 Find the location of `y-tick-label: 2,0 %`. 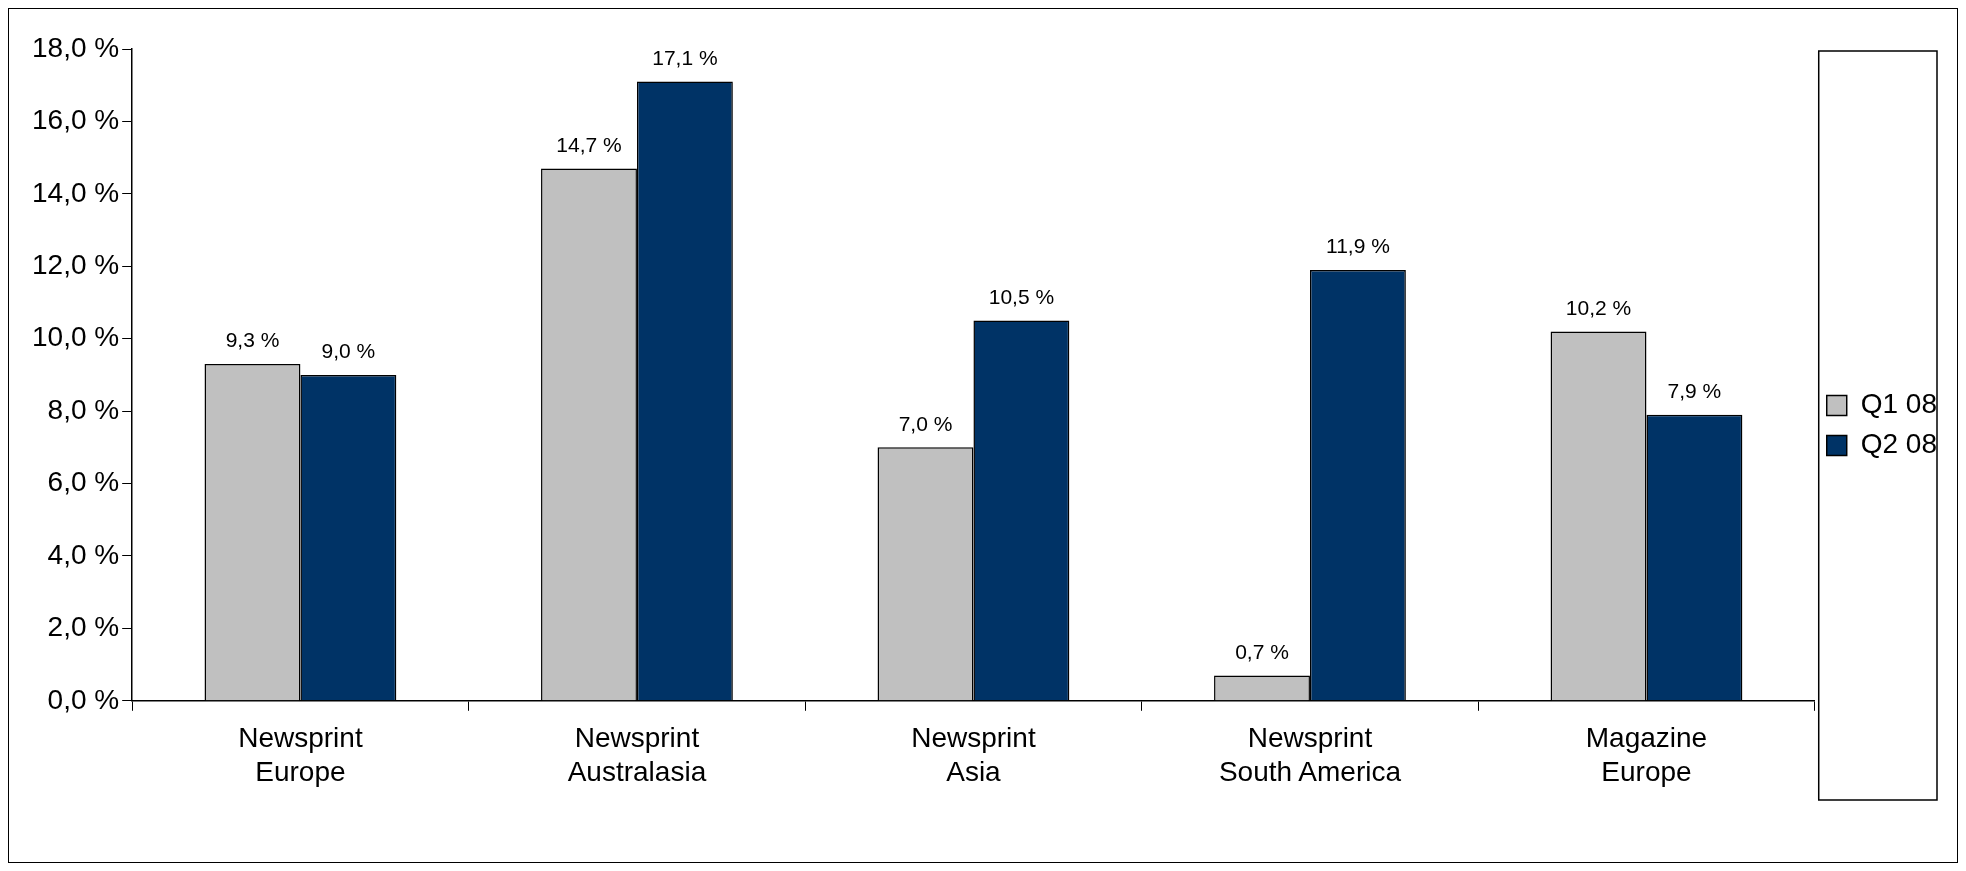

y-tick-label: 2,0 % is located at coordinates (83, 627).